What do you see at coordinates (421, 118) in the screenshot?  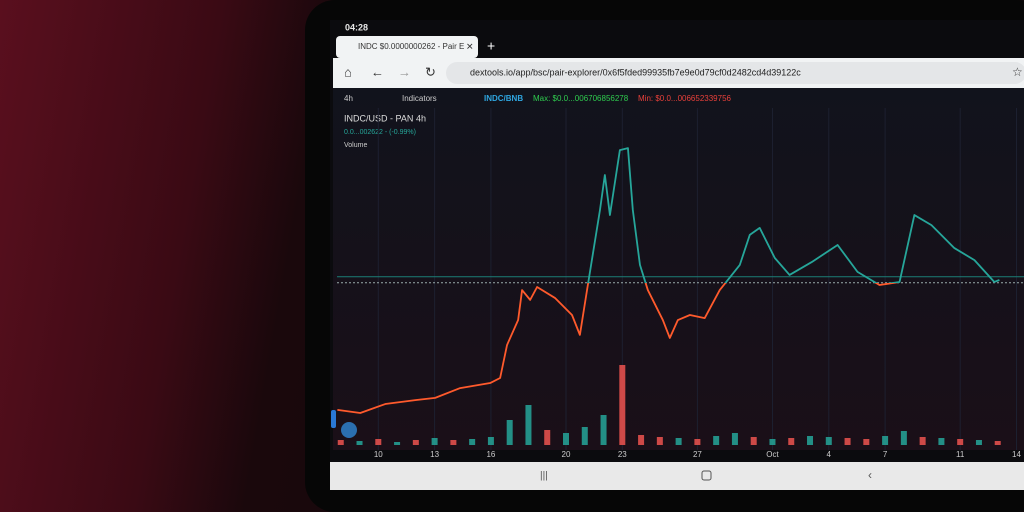 I see `chart-interval: 4h` at bounding box center [421, 118].